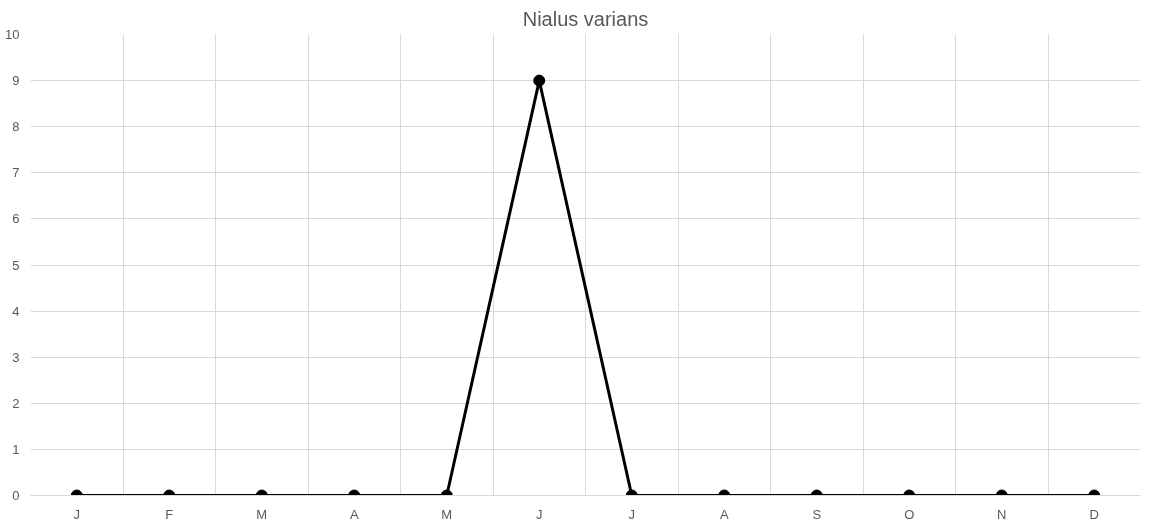  What do you see at coordinates (169, 514) in the screenshot?
I see `x-tick-label: F` at bounding box center [169, 514].